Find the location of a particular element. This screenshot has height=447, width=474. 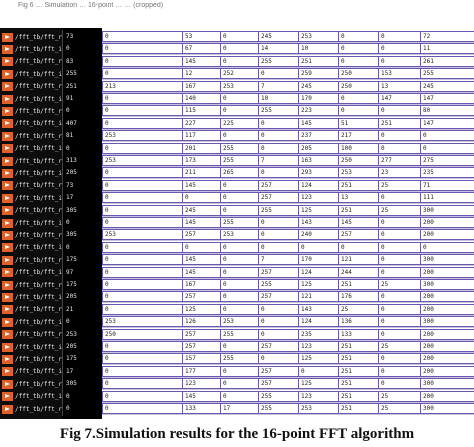

signal-row: /fft_tb/fft_re_5 is located at coordinates (31, 161).